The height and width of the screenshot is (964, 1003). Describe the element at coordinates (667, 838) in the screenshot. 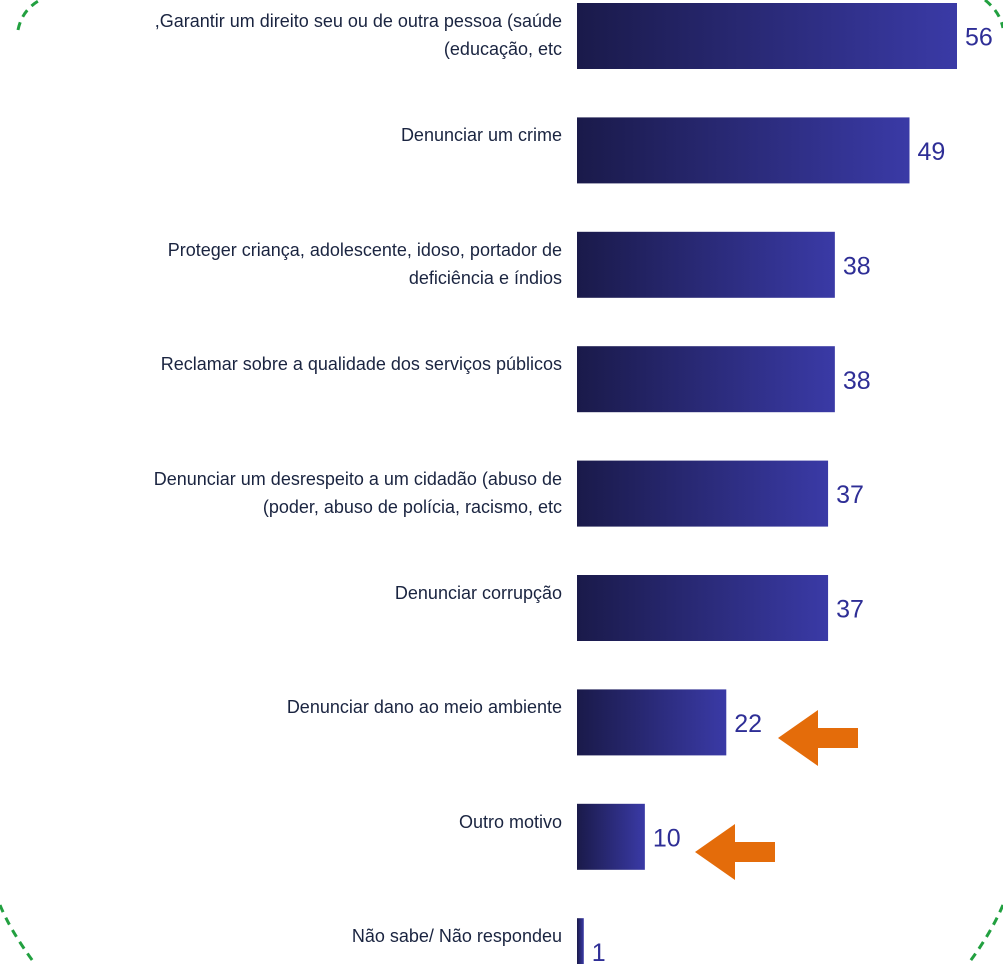

I see `value-label: 10` at that location.